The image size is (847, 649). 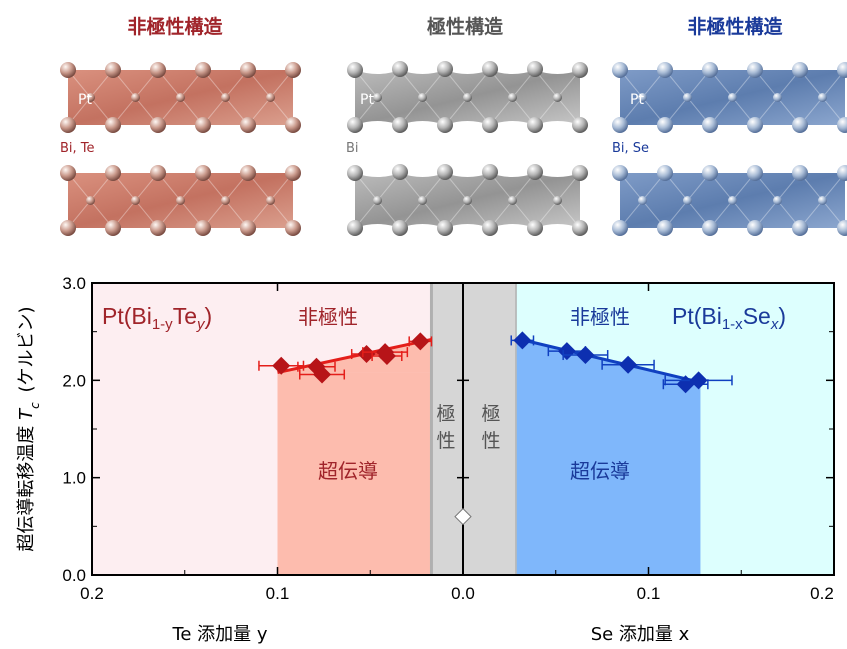 What do you see at coordinates (649, 593) in the screenshot?
I see `x-tick-label-right: 0.1` at bounding box center [649, 593].